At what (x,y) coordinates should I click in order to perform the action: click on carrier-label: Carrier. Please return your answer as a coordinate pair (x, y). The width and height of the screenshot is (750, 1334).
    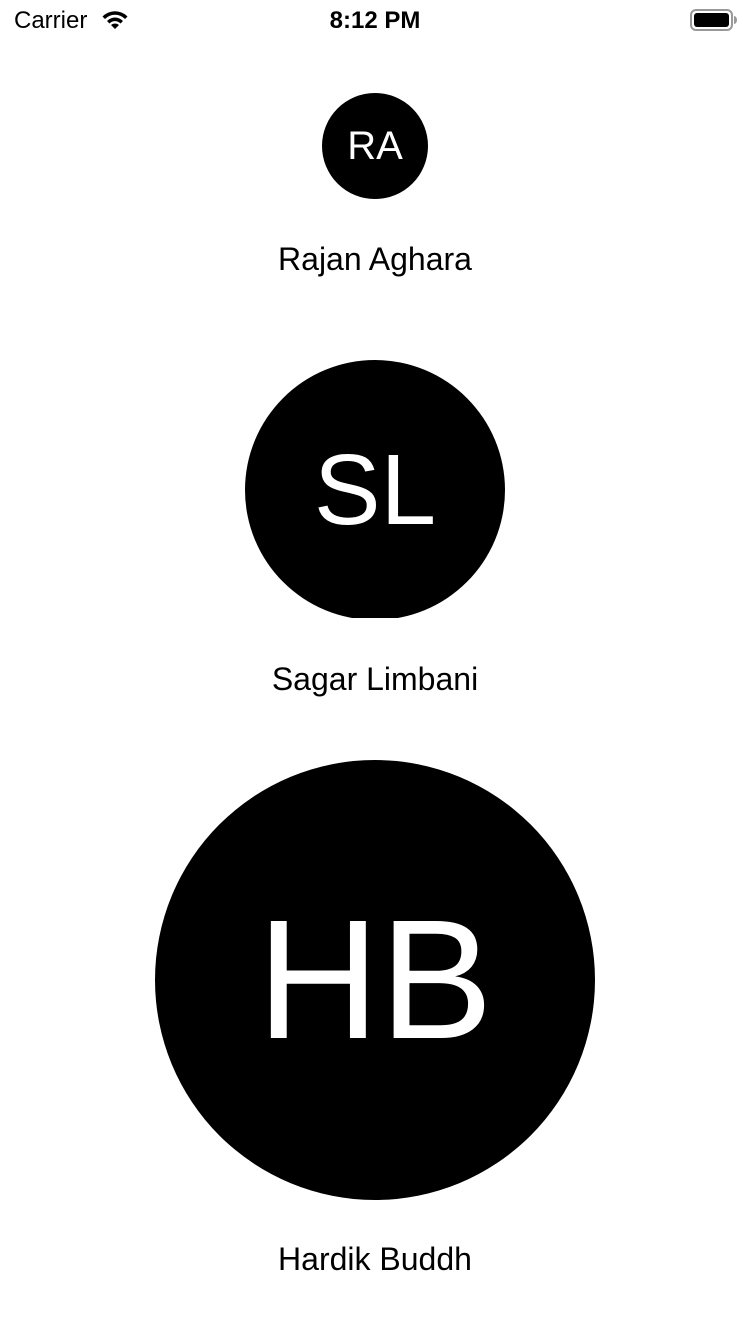
    Looking at the image, I should click on (51, 20).